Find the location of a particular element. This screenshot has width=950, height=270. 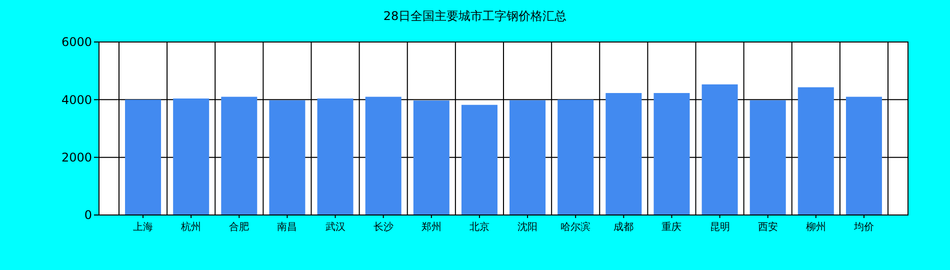

x-tick-label: 杭州 is located at coordinates (191, 227).